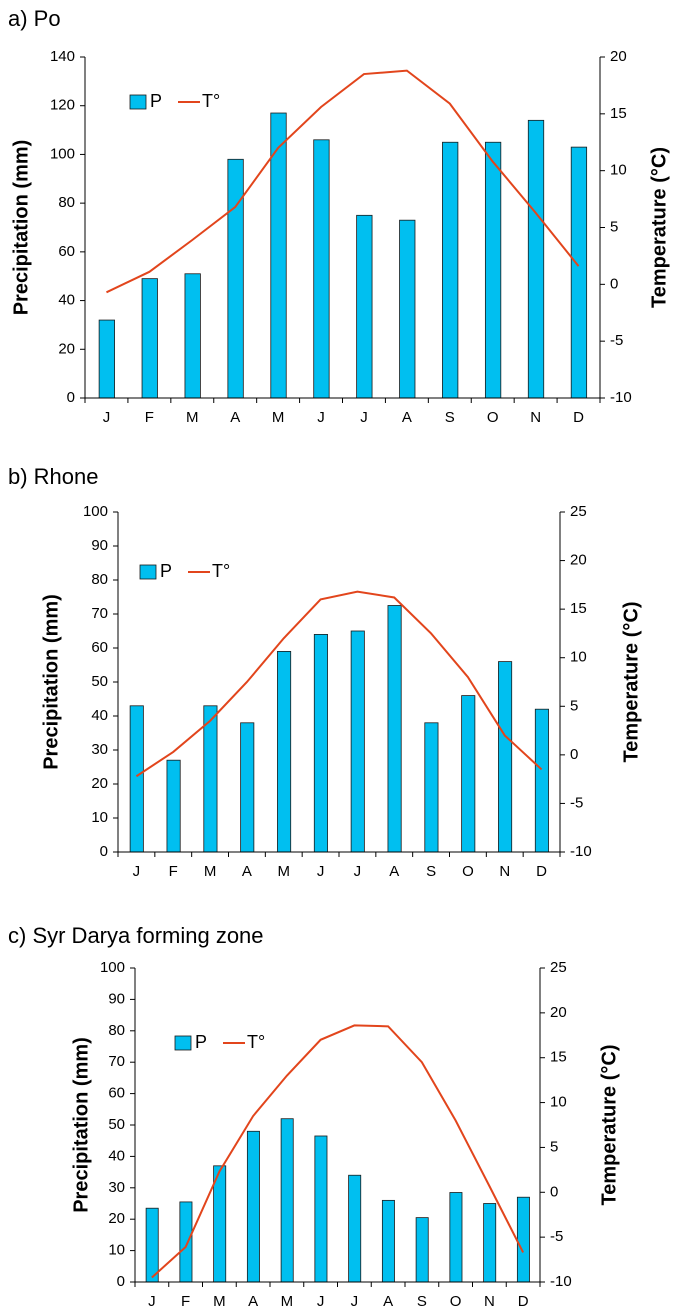  I want to click on chart-title: c) Syr Darya forming zone, so click(136, 935).